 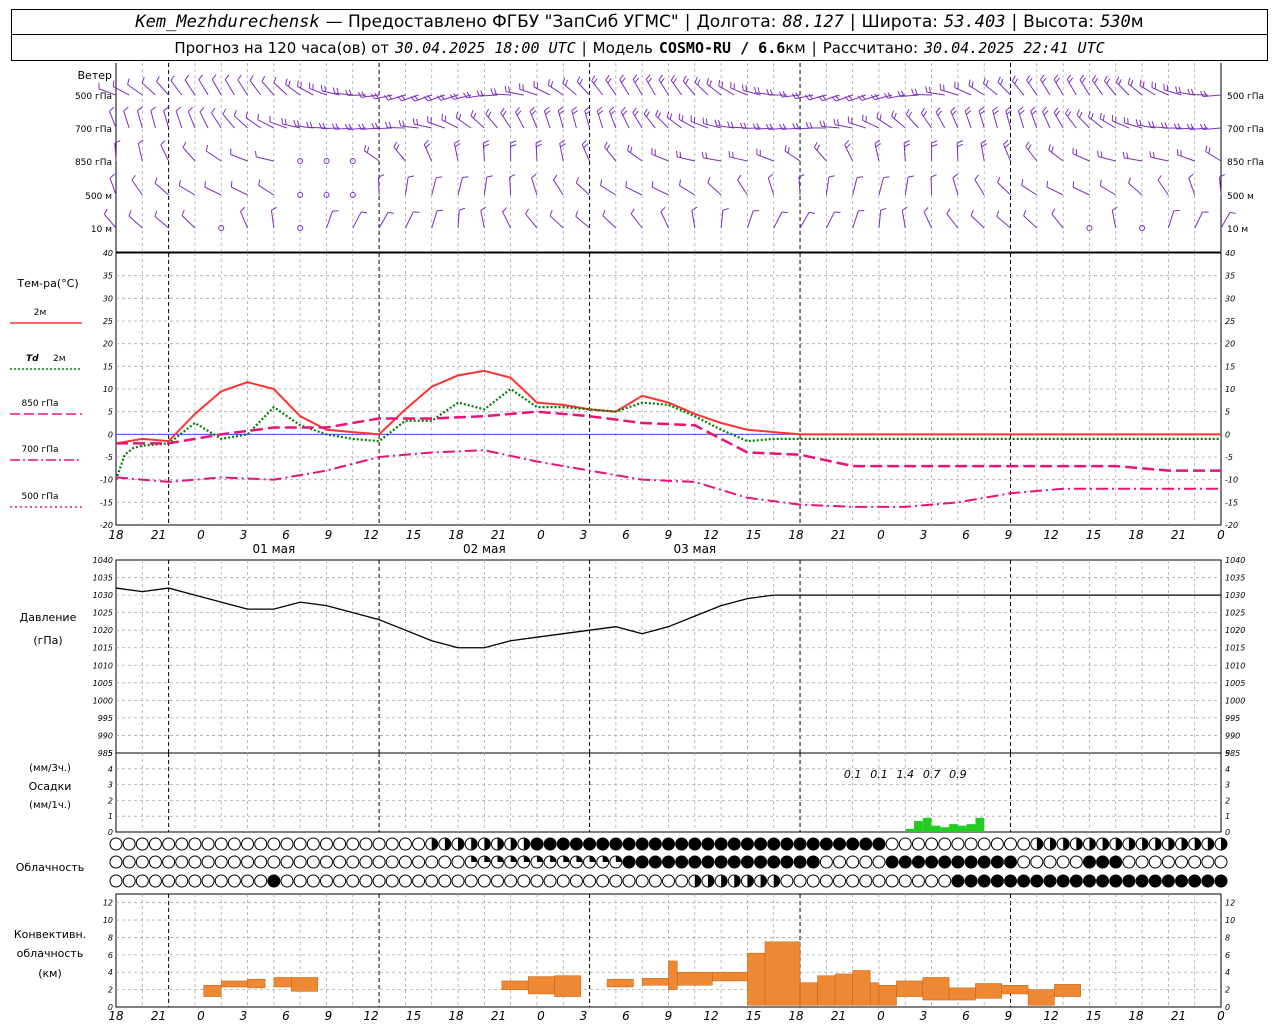 What do you see at coordinates (47, 283) in the screenshot?
I see `temp-title: Тем-ра(°C)` at bounding box center [47, 283].